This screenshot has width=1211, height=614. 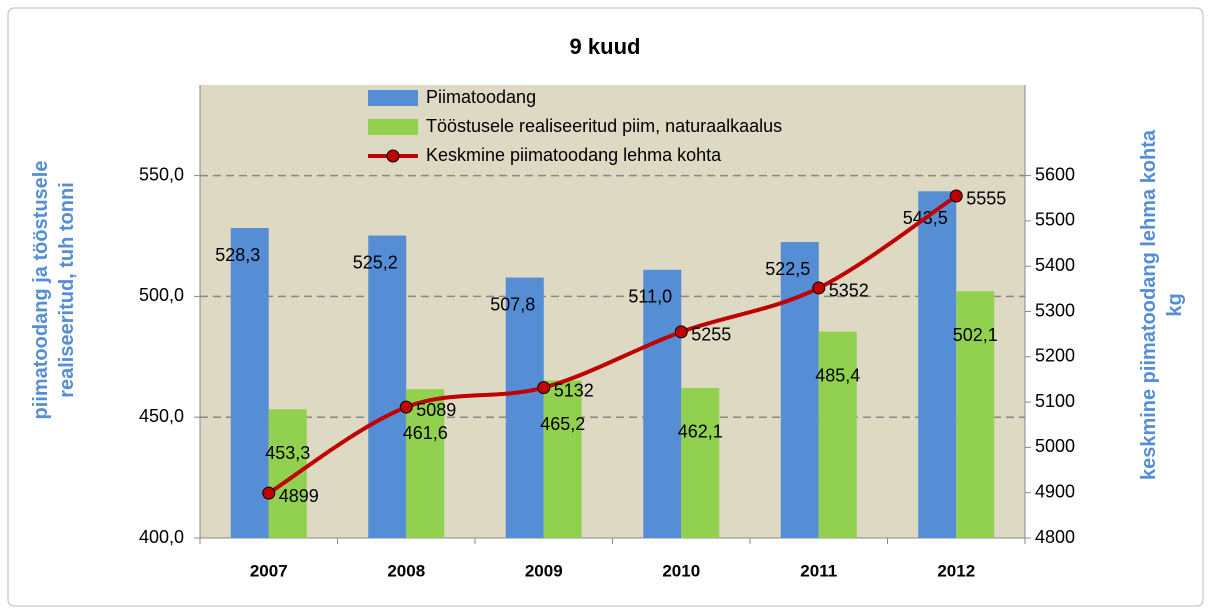 What do you see at coordinates (700, 432) in the screenshot?
I see `value-label: 462,1` at bounding box center [700, 432].